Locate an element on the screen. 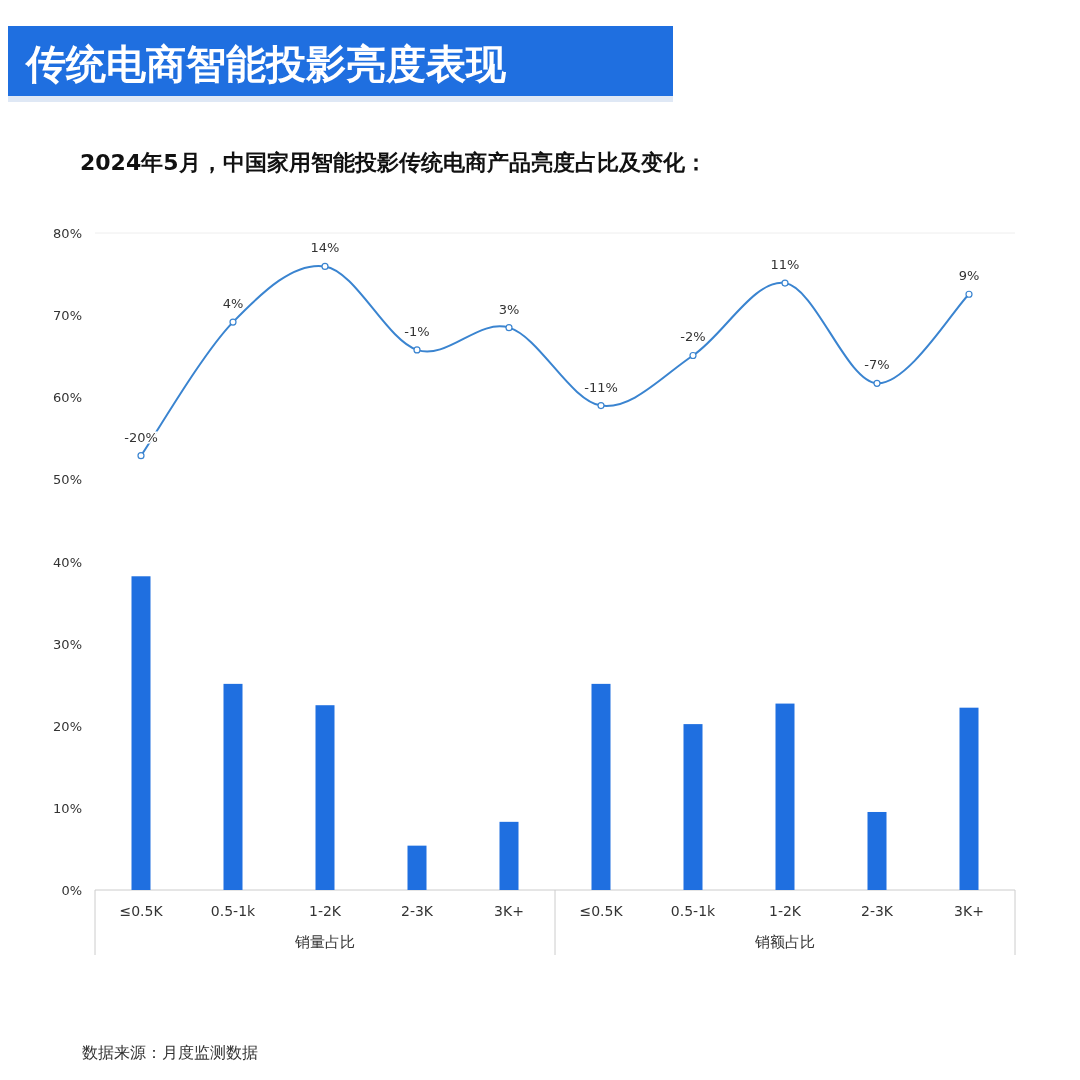 Image resolution: width=1080 pixels, height=1080 pixels. data-label: -1% is located at coordinates (417, 331).